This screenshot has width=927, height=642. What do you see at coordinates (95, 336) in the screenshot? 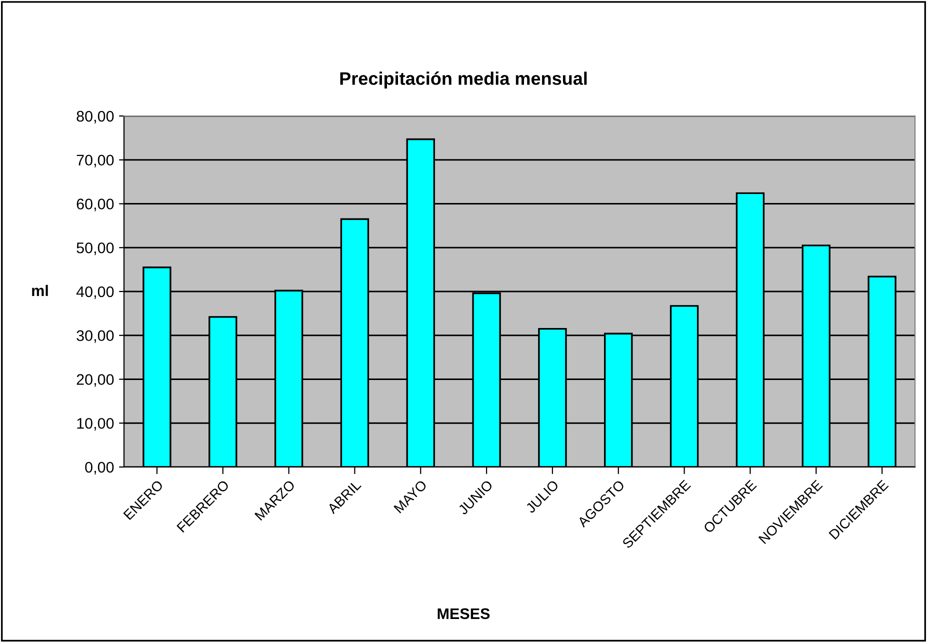
I see `y-tick-label: 30,00` at bounding box center [95, 336].